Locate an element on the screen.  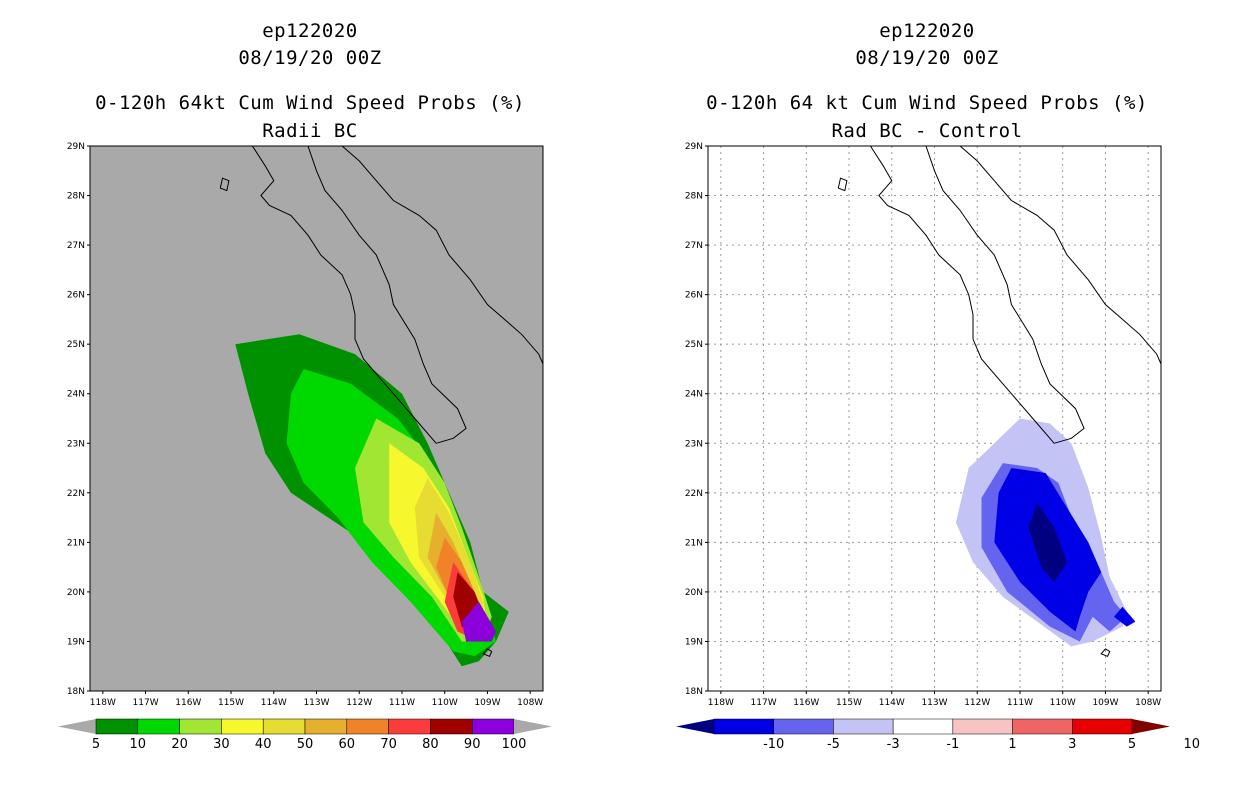
left-storm-id: ep122020 is located at coordinates (310, 31).